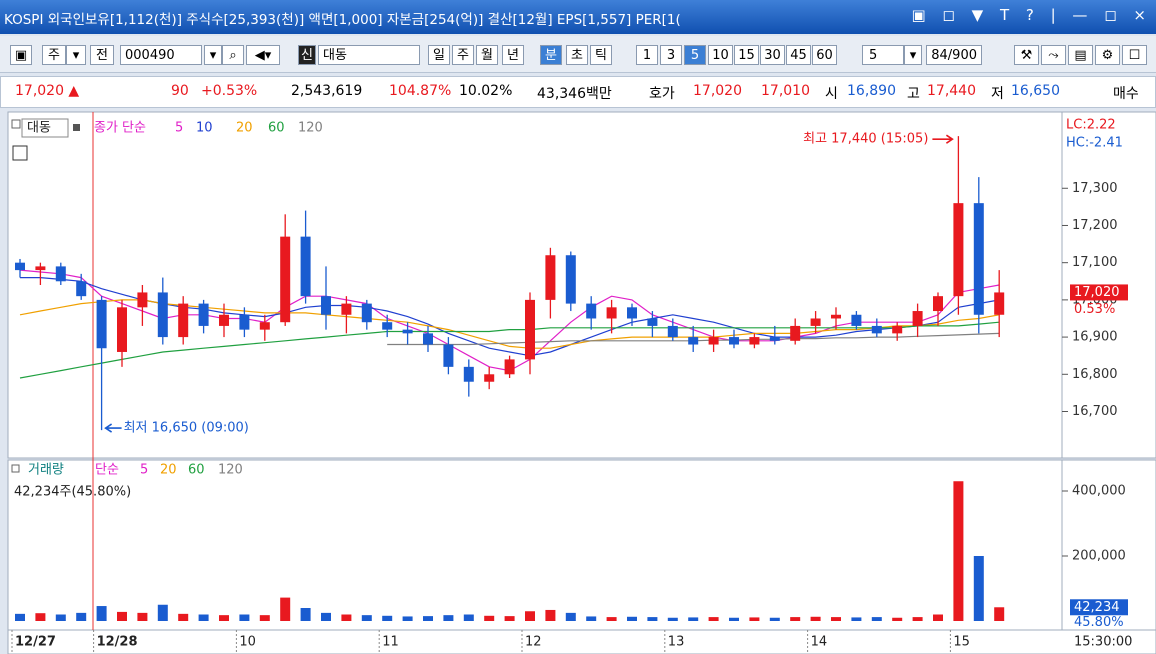 This screenshot has width=1156, height=654. What do you see at coordinates (824, 55) in the screenshot?
I see `interval-button: 60` at bounding box center [824, 55].